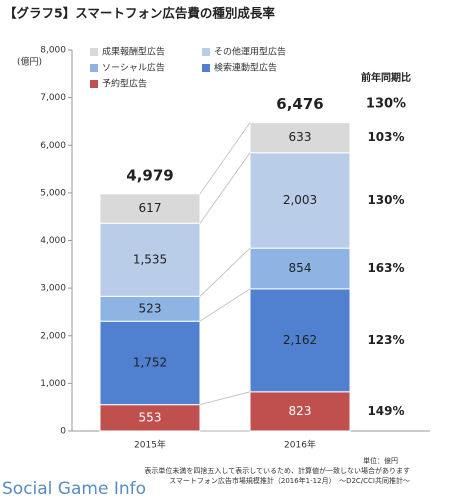 The height and width of the screenshot is (500, 456). What do you see at coordinates (300, 445) in the screenshot?
I see `x-tick-label: 2016年` at bounding box center [300, 445].